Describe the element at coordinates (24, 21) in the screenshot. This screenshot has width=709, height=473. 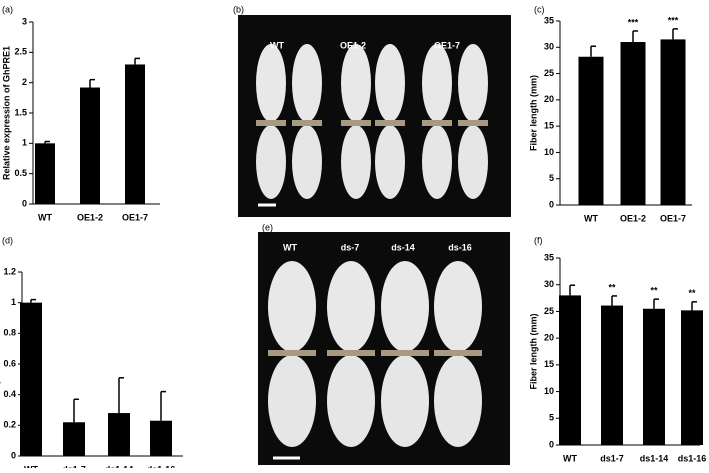
I see `y-tick-label: 3` at that location.